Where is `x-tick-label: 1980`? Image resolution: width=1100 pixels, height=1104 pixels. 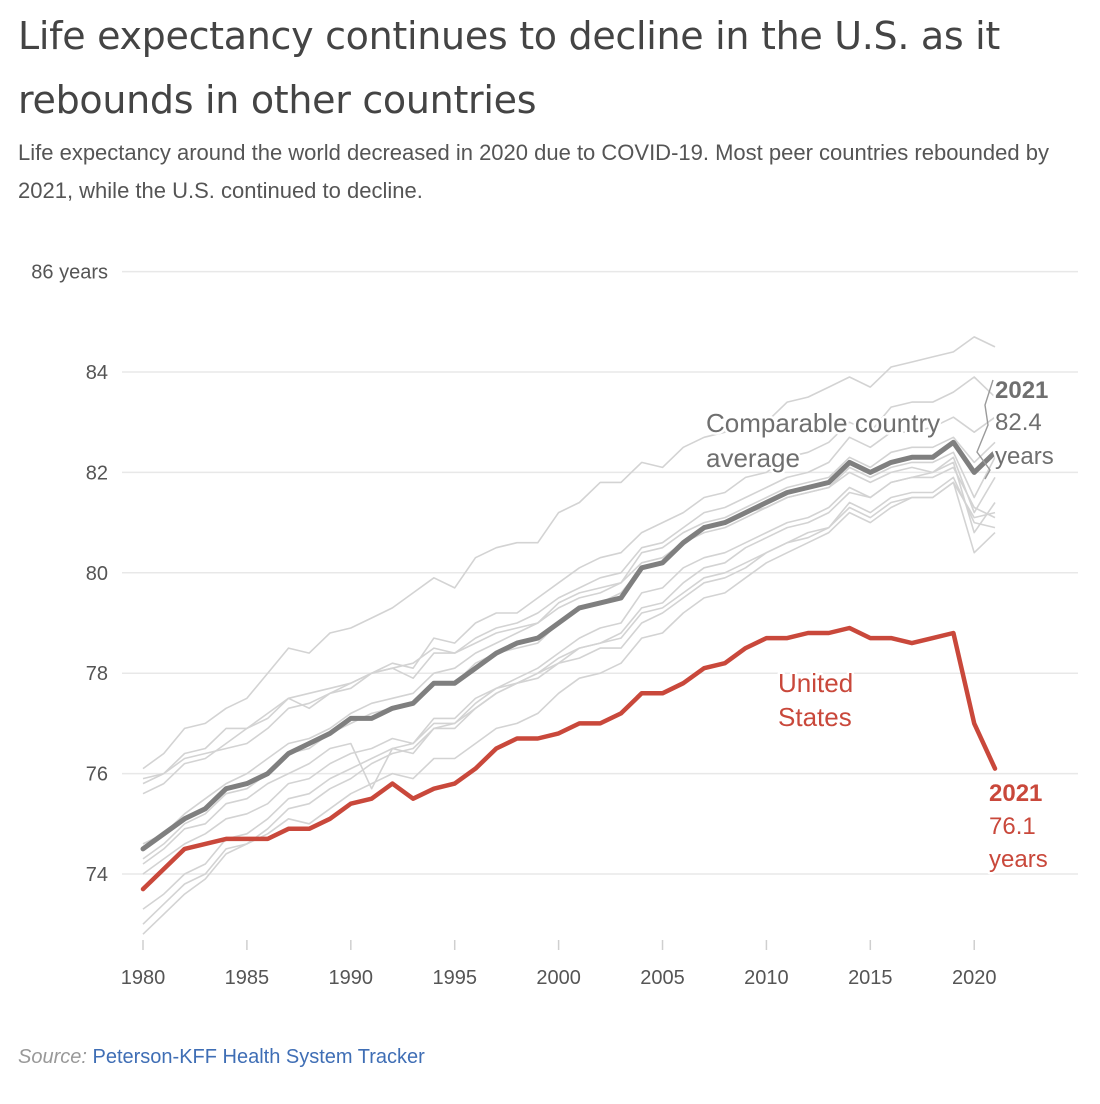
x-tick-label: 1980 is located at coordinates (143, 978).